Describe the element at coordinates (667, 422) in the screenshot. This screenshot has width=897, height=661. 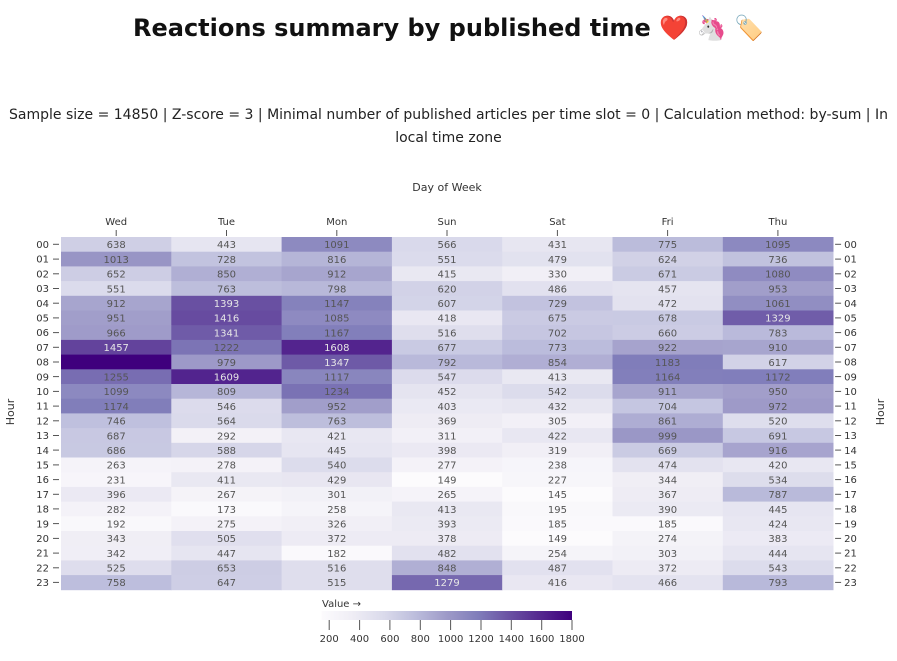
I see `cell-value-label: 861` at that location.